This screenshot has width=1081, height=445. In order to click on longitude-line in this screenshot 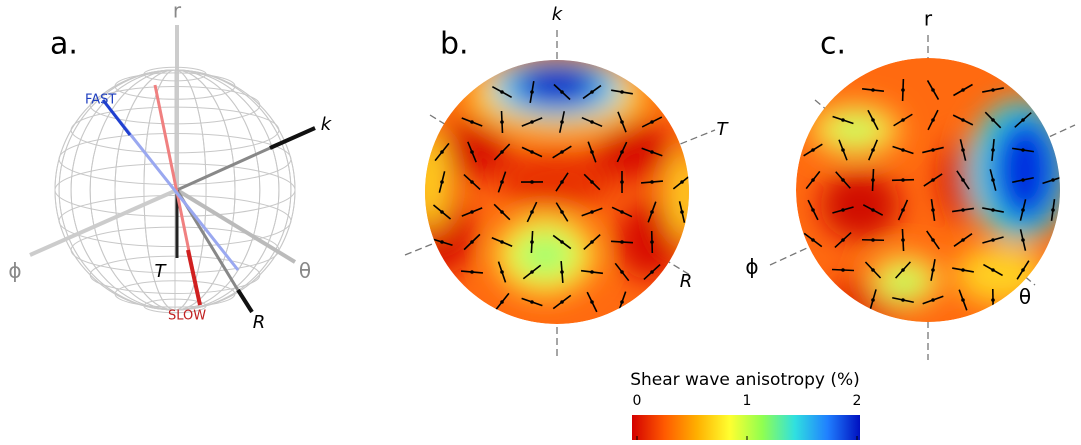, I will do `click(175, 190)`.